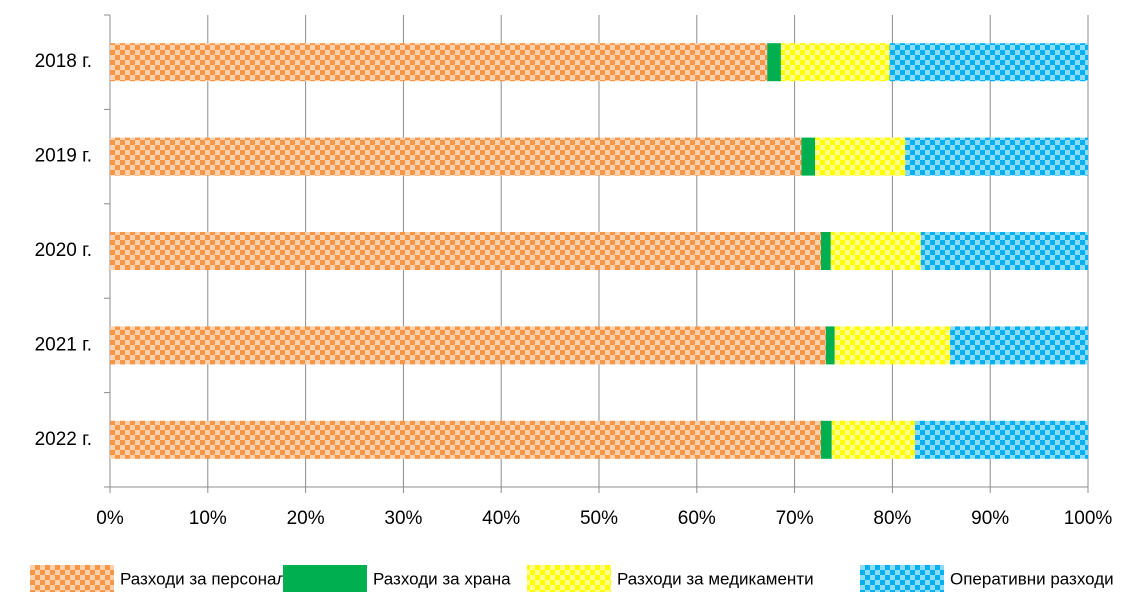 The height and width of the screenshot is (592, 1121). Describe the element at coordinates (442, 578) in the screenshot. I see `legend-label: Разходи за храна` at that location.